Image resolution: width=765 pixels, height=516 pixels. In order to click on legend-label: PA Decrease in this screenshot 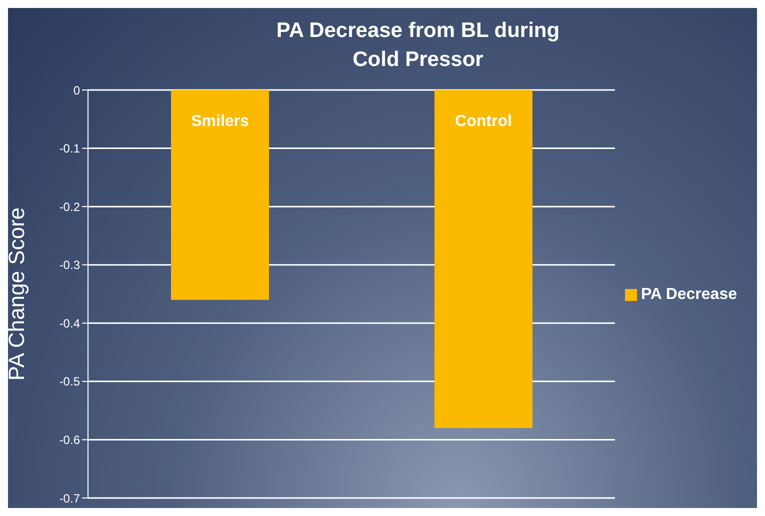, I will do `click(688, 294)`.